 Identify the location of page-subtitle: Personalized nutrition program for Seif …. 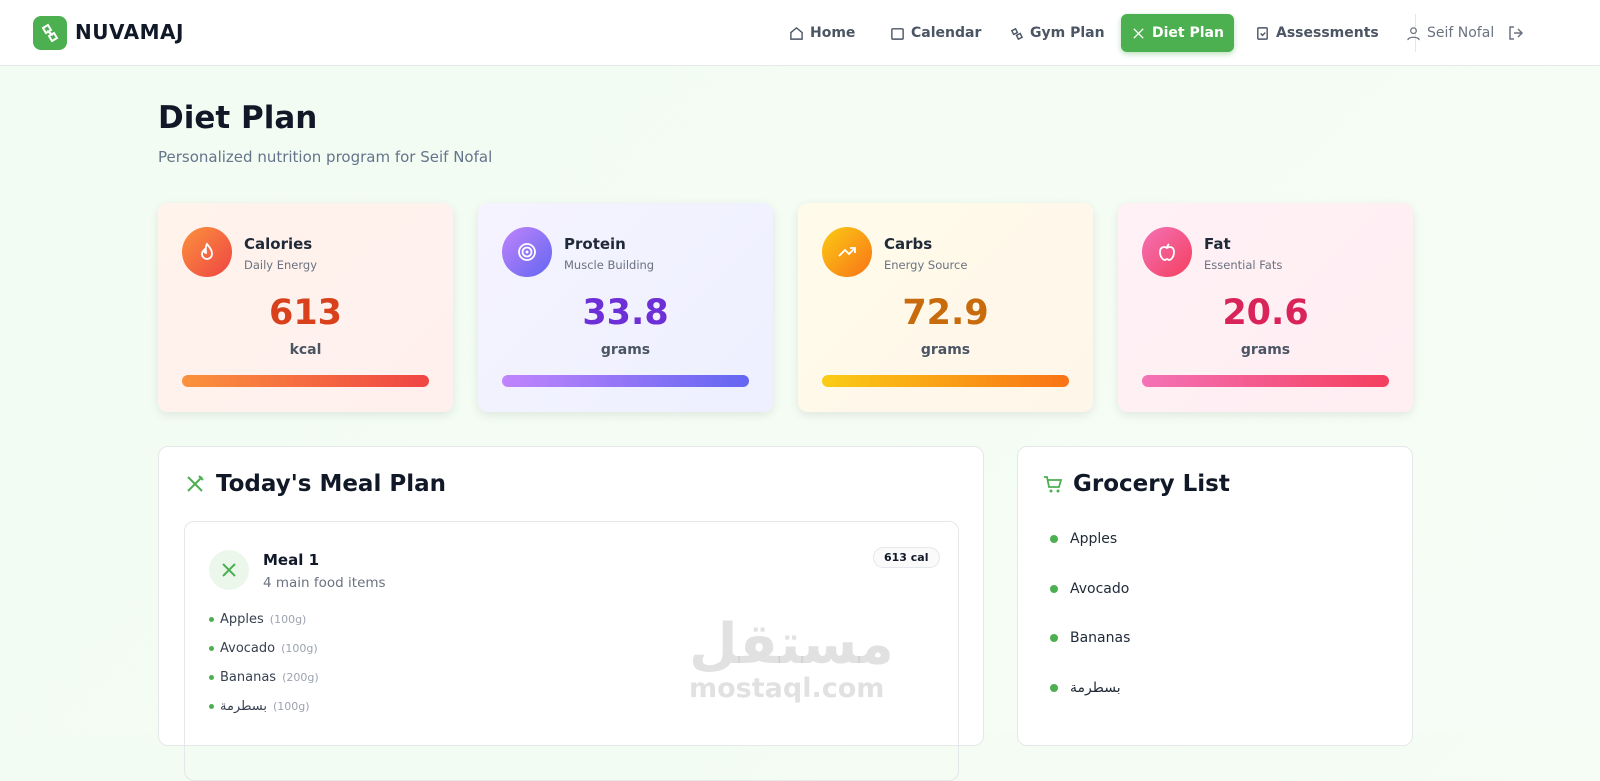
(325, 157).